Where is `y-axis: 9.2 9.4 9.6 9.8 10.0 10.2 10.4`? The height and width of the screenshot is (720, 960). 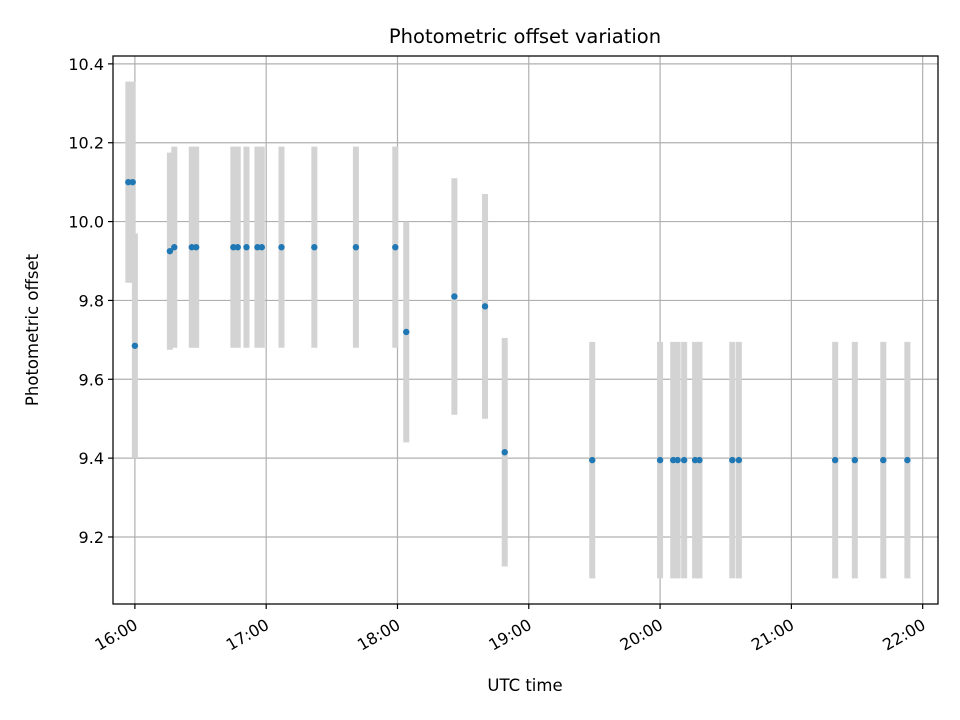
y-axis: 9.2 9.4 9.6 9.8 10.0 10.2 10.4 is located at coordinates (90, 301).